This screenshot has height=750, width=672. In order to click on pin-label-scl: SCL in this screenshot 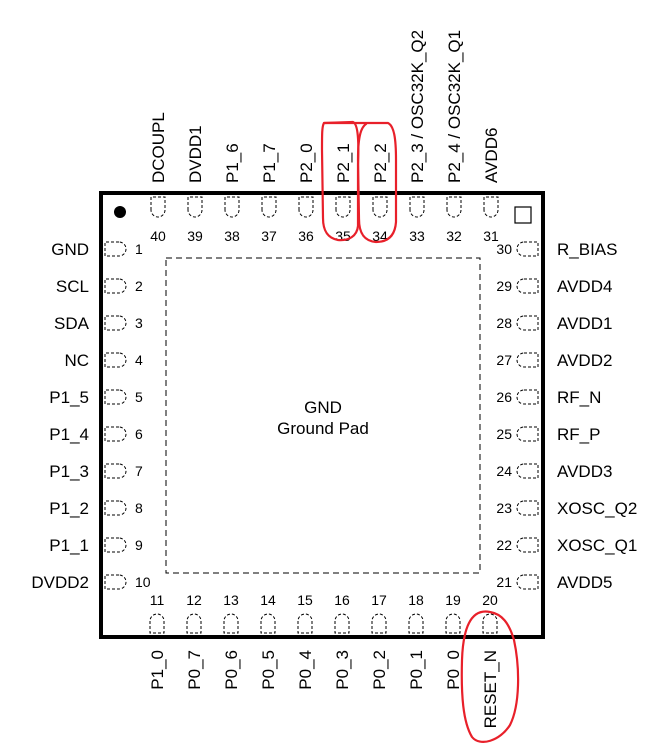, I will do `click(72, 286)`.